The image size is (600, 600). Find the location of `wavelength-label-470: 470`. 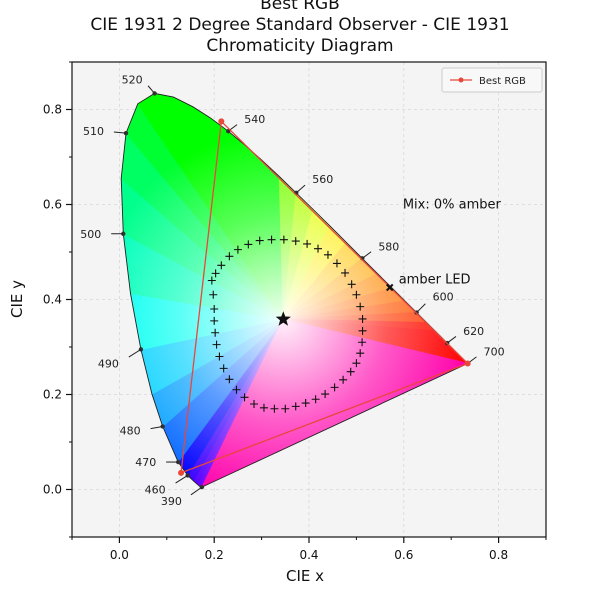

wavelength-label-470: 470 is located at coordinates (145, 462).